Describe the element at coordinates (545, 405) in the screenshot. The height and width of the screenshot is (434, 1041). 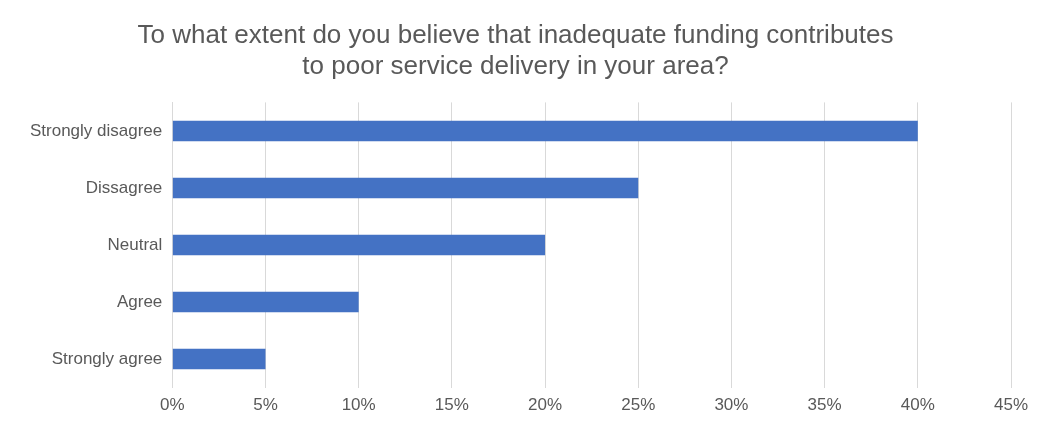
I see `x-tick-label: 20%` at that location.